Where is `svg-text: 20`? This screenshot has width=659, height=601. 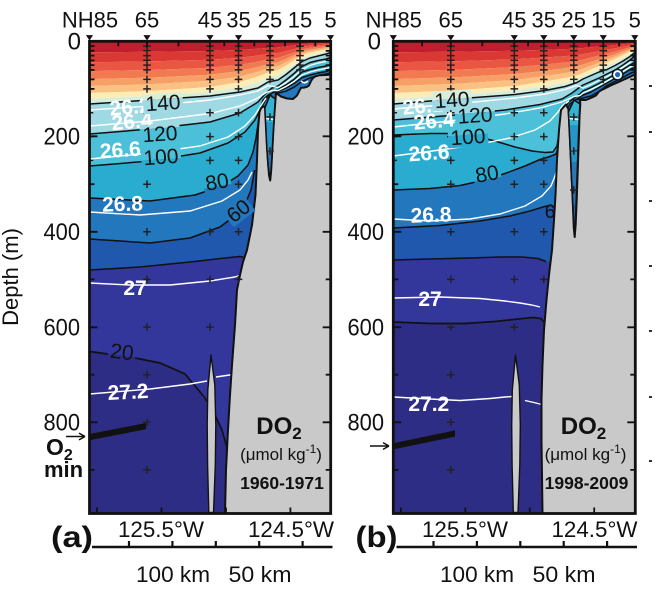 svg-text: 20 is located at coordinates (122, 353).